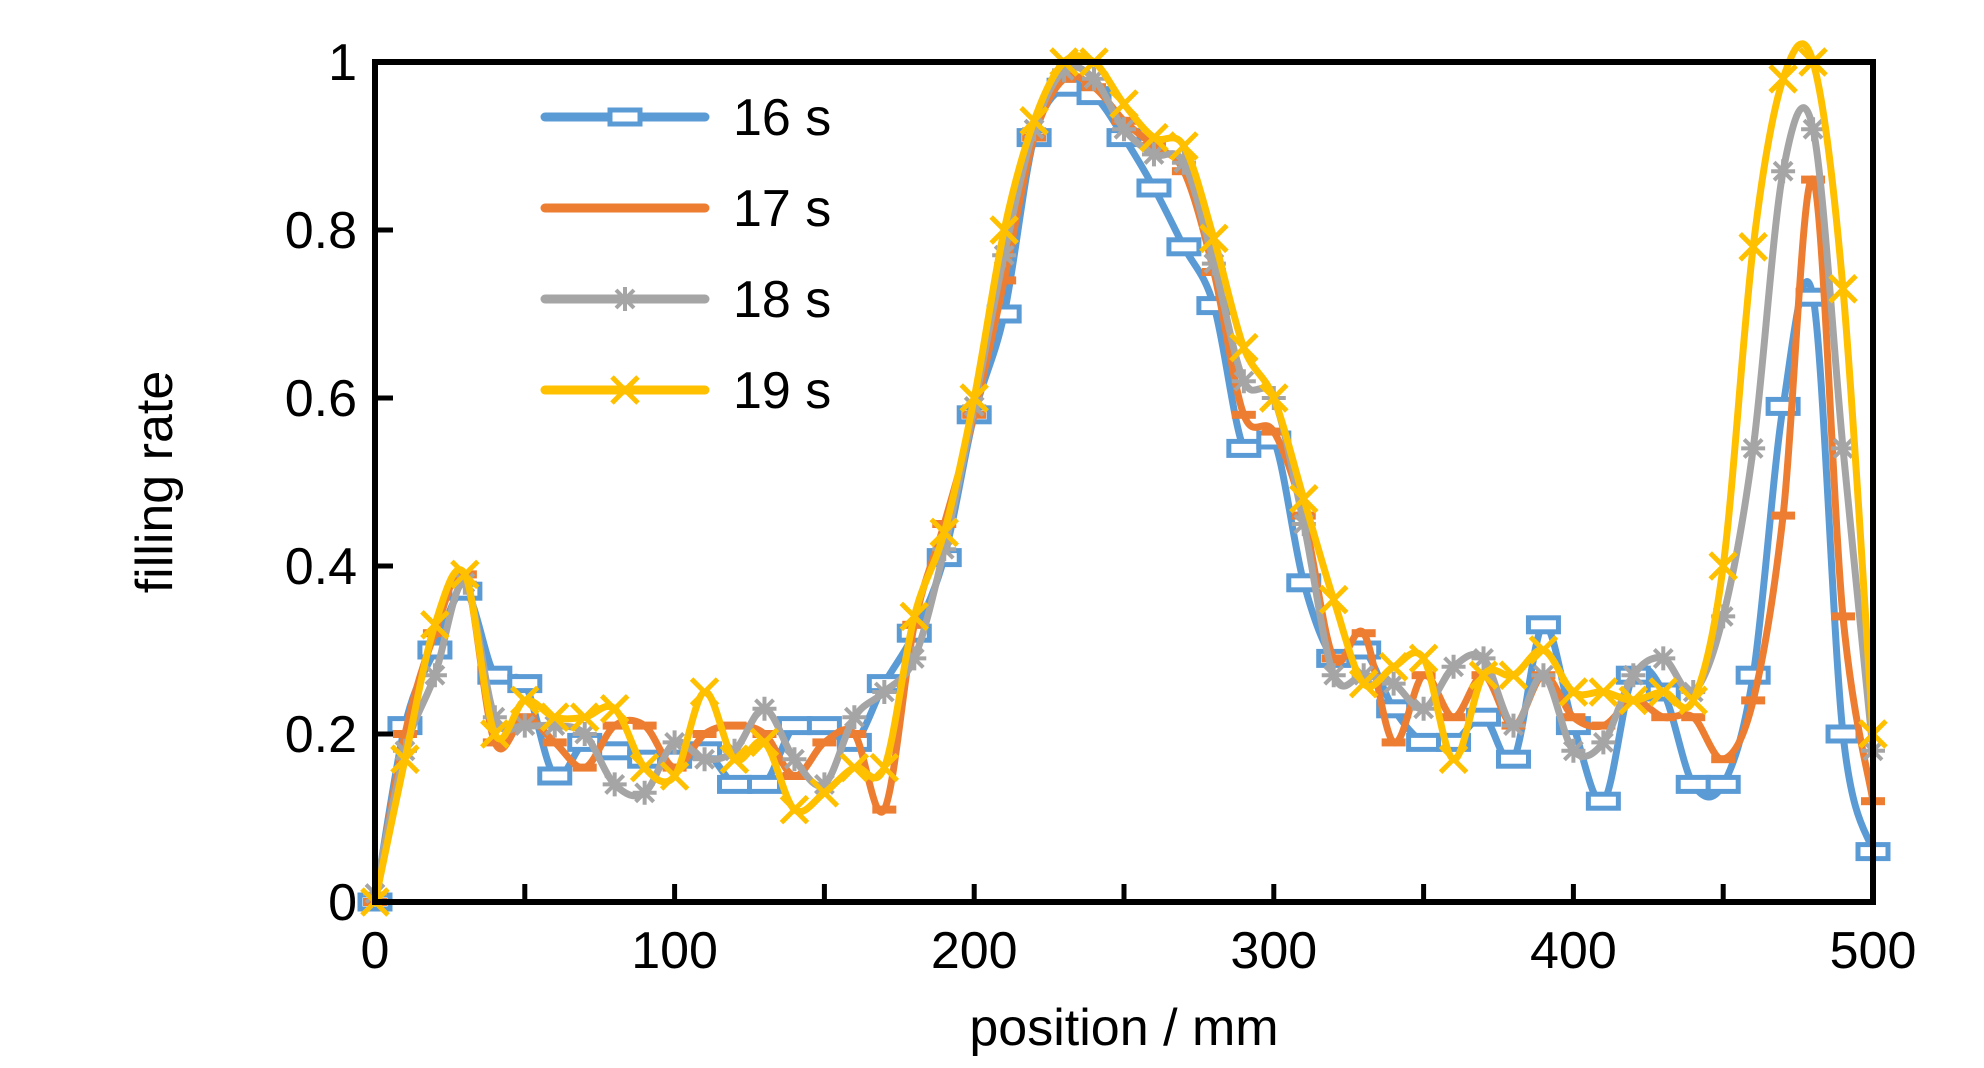 The width and height of the screenshot is (1984, 1068). Describe the element at coordinates (1123, 1028) in the screenshot. I see `x-axis-title: position / mm` at that location.